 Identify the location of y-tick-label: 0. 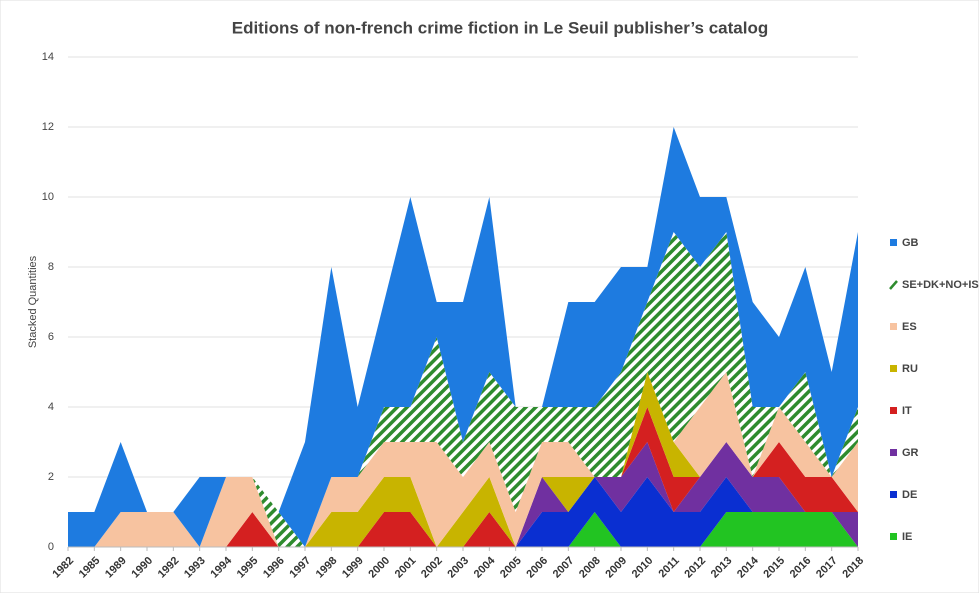
(51, 547).